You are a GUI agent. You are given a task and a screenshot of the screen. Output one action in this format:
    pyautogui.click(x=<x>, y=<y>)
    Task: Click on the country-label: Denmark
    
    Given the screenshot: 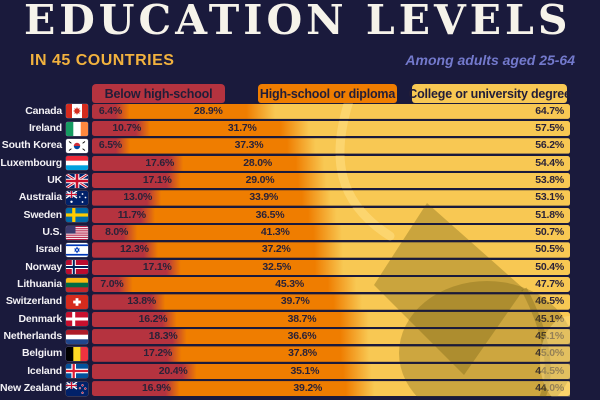 What is the action you would take?
    pyautogui.click(x=40, y=318)
    